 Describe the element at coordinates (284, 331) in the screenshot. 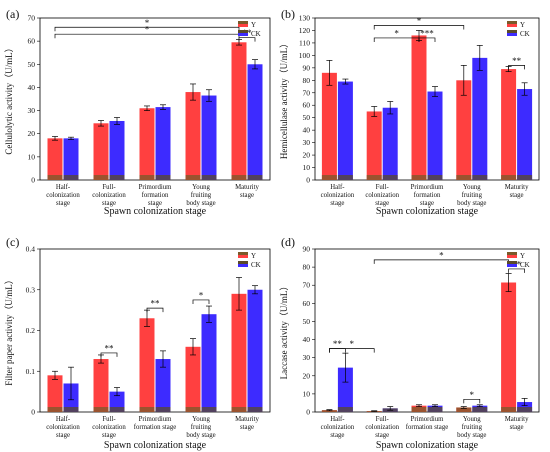

I see `y-axis-label: Laccase activity（U/mL）` at that location.